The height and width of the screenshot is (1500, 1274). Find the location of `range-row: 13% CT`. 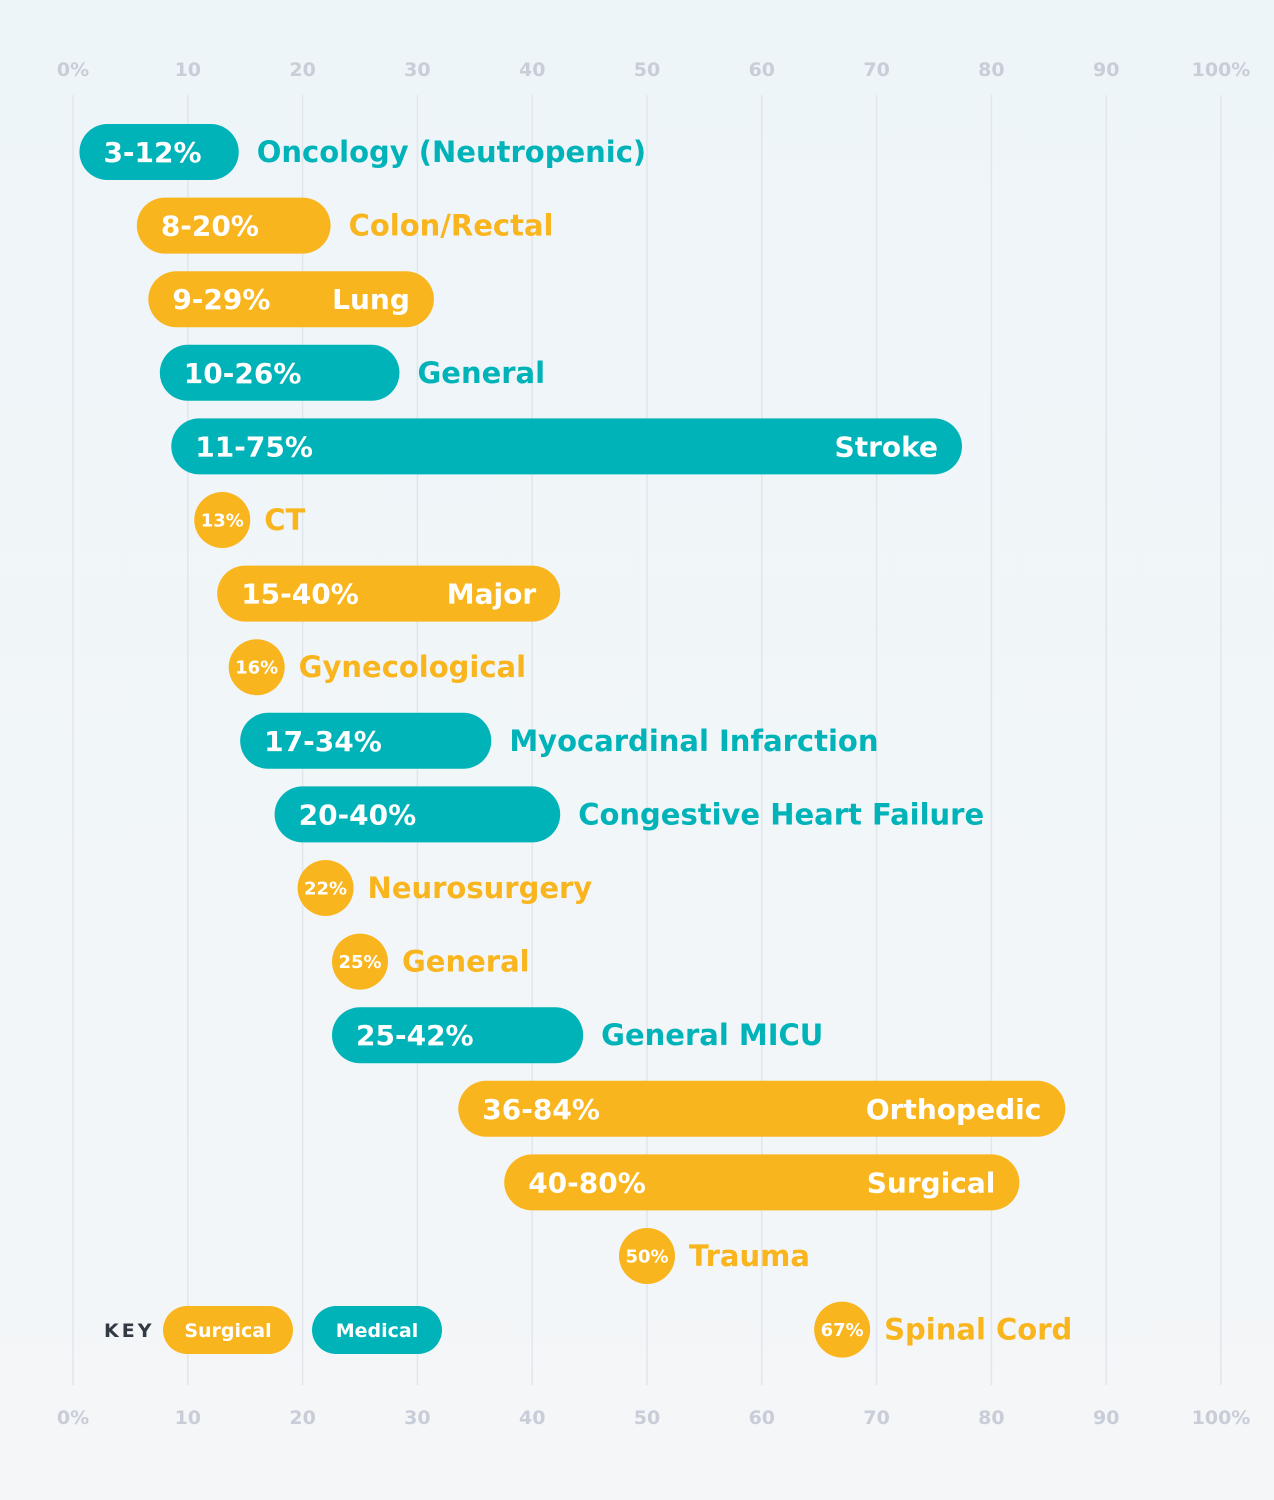

range-row: 13% CT is located at coordinates (250, 520).